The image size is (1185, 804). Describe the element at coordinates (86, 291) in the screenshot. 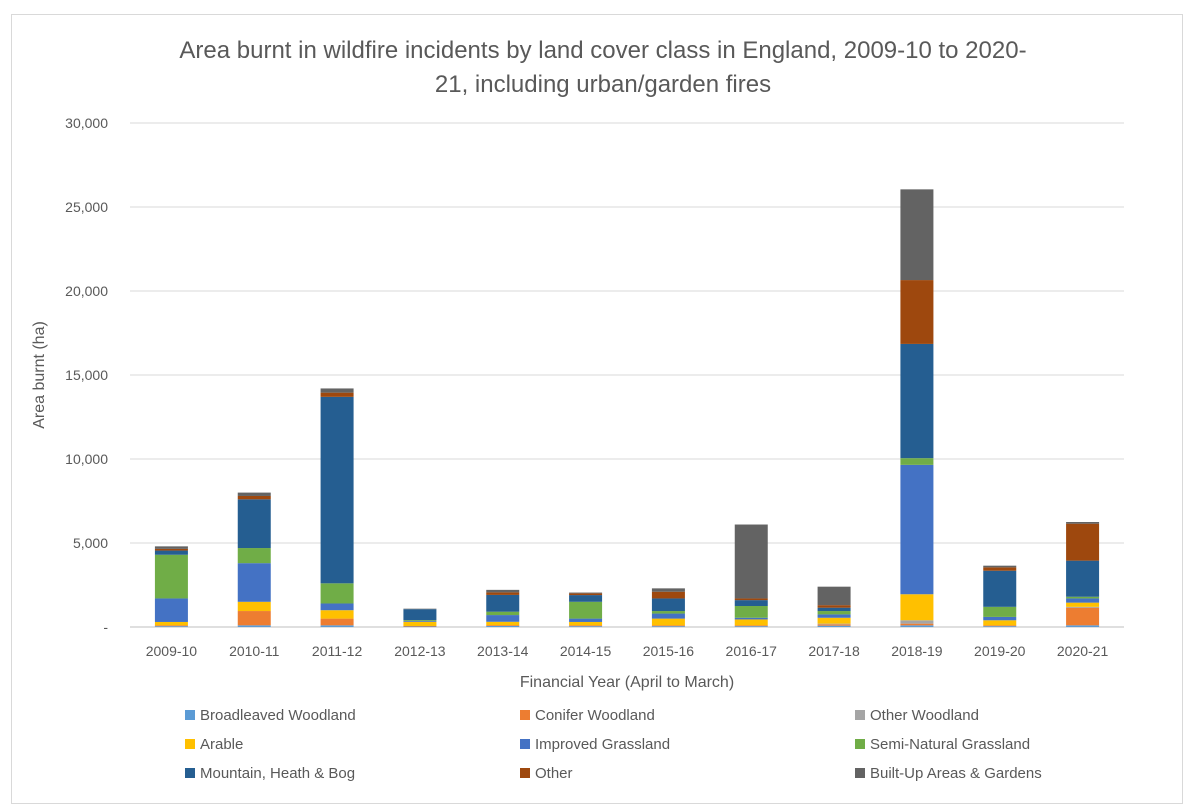

I see `y-tick-label: 20,000` at that location.